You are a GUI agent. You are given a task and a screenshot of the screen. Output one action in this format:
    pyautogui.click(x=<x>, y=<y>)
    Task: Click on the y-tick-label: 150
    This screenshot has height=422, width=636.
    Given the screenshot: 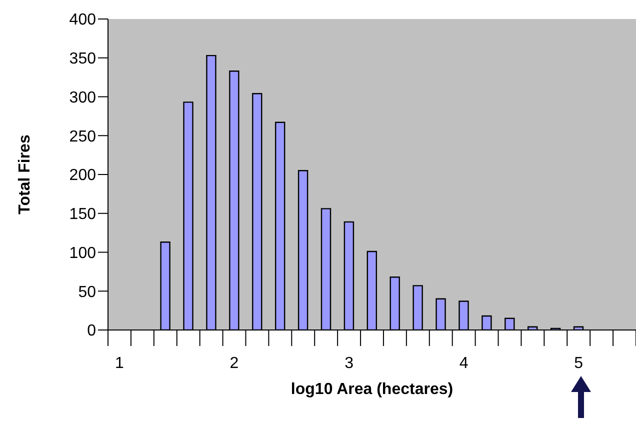 What is the action you would take?
    pyautogui.click(x=82, y=215)
    